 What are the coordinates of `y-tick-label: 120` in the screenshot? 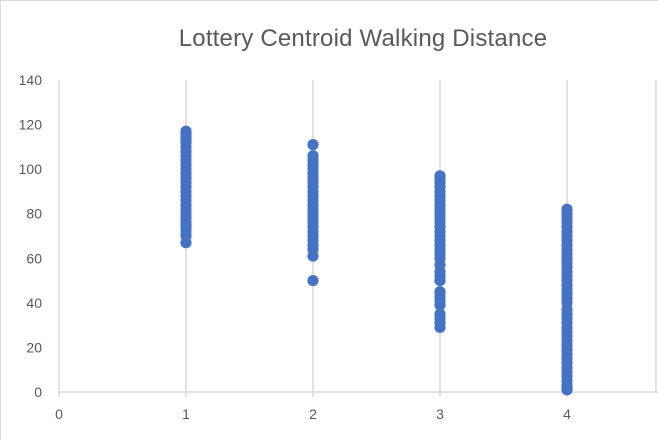 It's located at (31, 125).